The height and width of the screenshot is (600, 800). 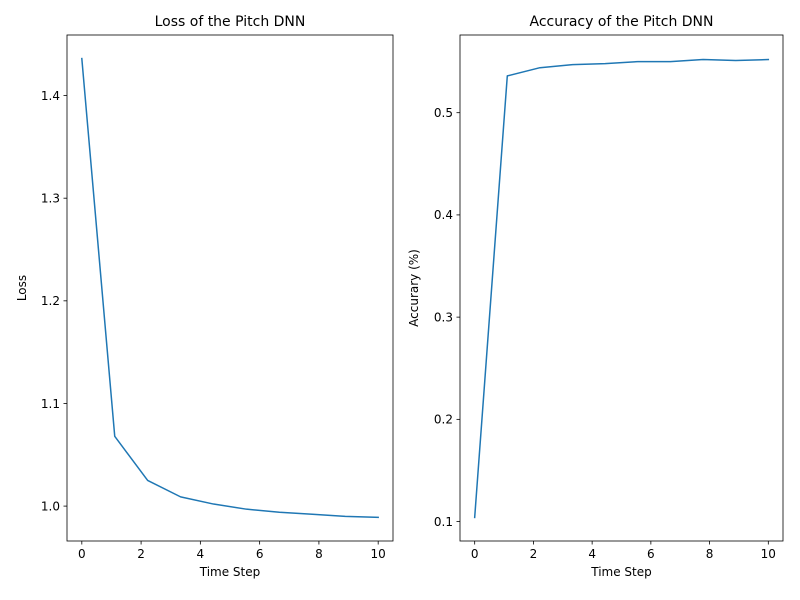 What do you see at coordinates (443, 420) in the screenshot?
I see `accuracy-y-tick-label: 0.2` at bounding box center [443, 420].